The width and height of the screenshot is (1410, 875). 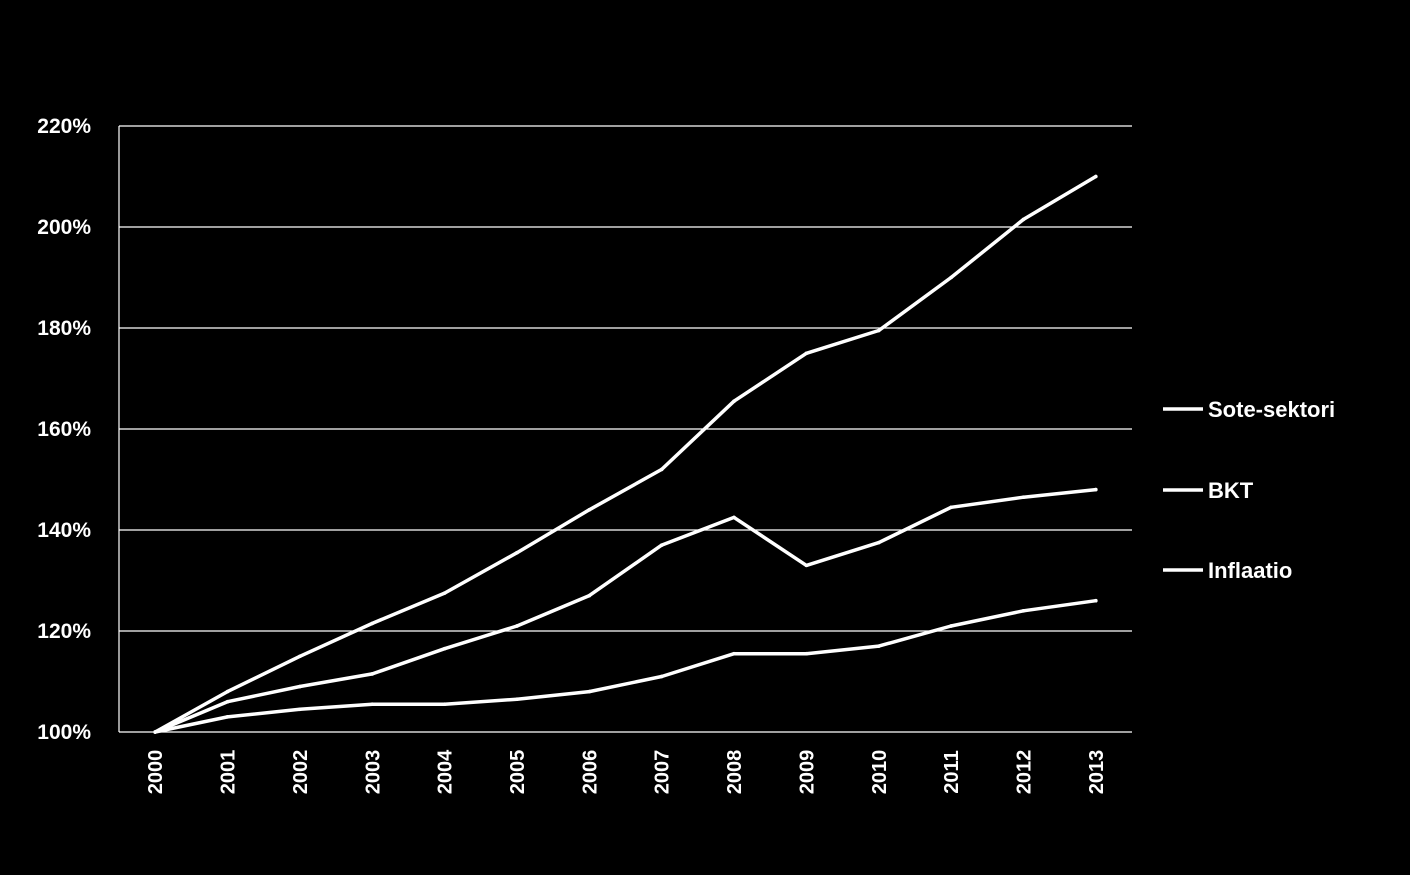 I want to click on x-tick-label: 2001, so click(x=229, y=772).